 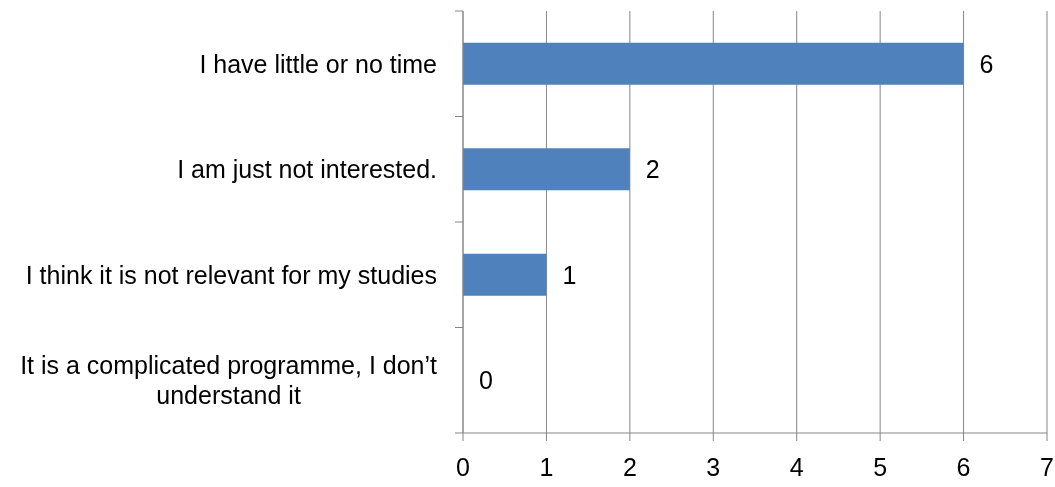 I want to click on x-tick-label: 4, so click(x=796, y=466).